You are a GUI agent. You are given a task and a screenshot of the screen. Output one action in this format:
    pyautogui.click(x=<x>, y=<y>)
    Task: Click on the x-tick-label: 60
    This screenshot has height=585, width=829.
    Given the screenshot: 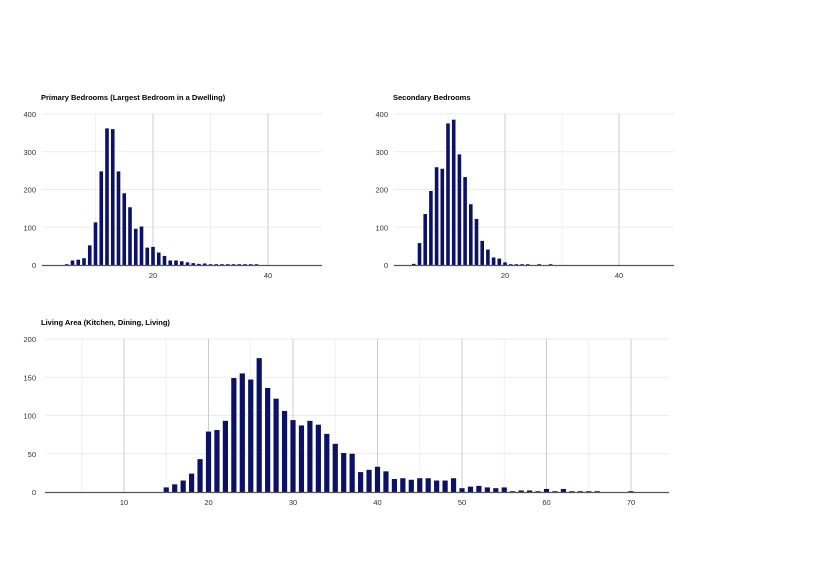 What is the action you would take?
    pyautogui.click(x=546, y=502)
    